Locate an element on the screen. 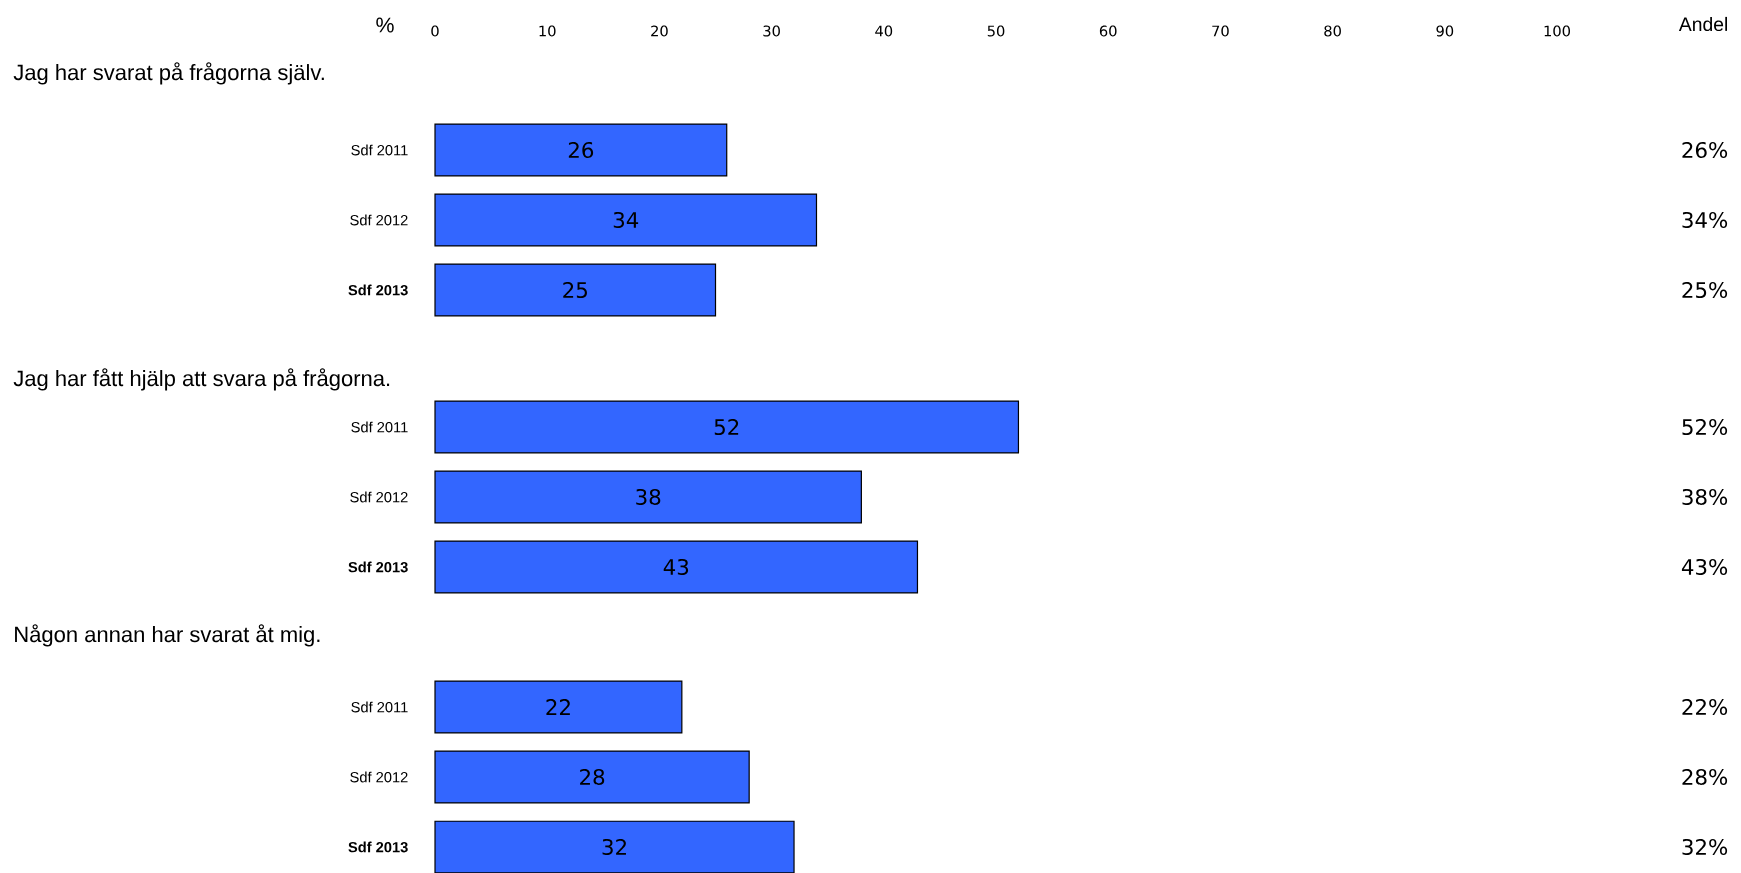 The width and height of the screenshot is (1741, 873). data-label: 28 is located at coordinates (592, 777).